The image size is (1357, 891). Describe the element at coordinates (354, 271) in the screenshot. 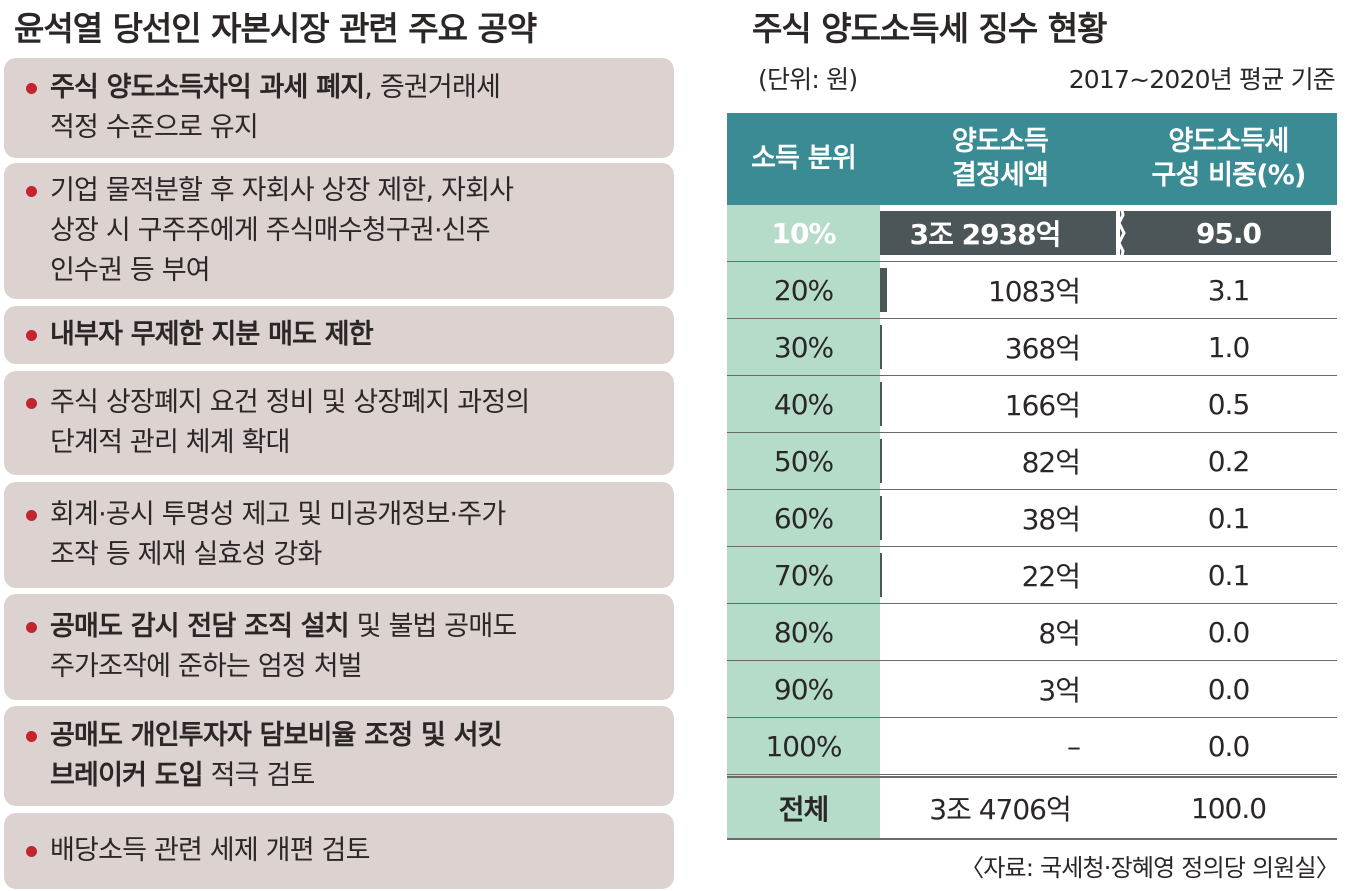

I see `pledge-line: 인수권 등 부여` at that location.